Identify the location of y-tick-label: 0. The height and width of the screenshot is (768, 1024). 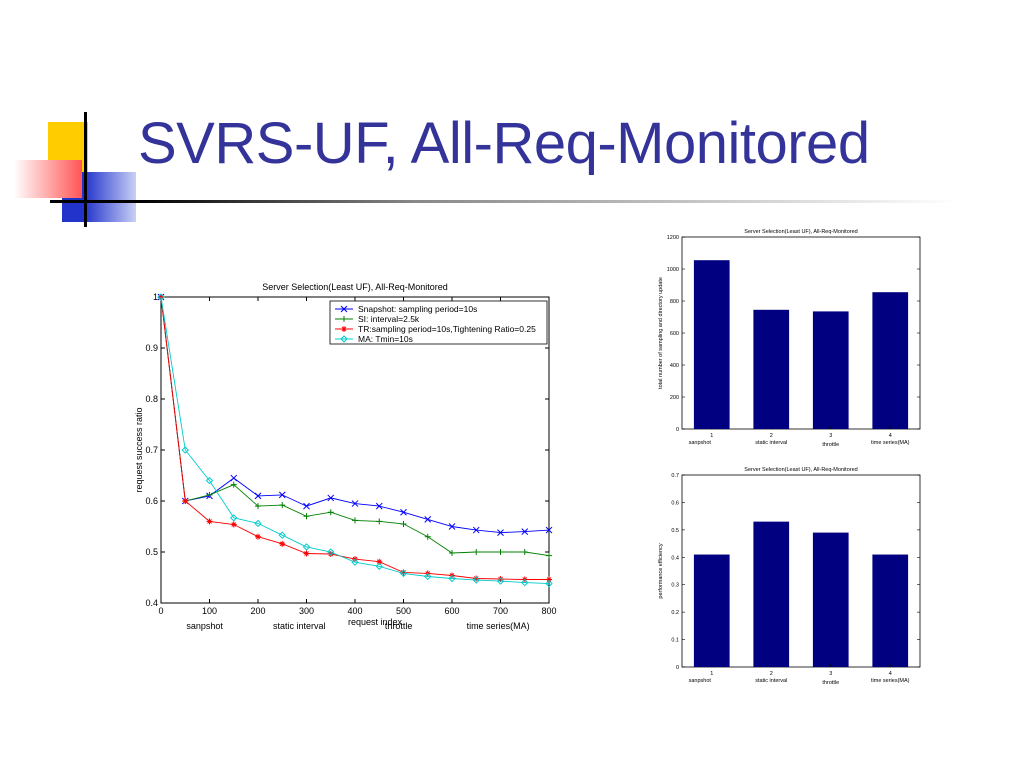
(677, 430).